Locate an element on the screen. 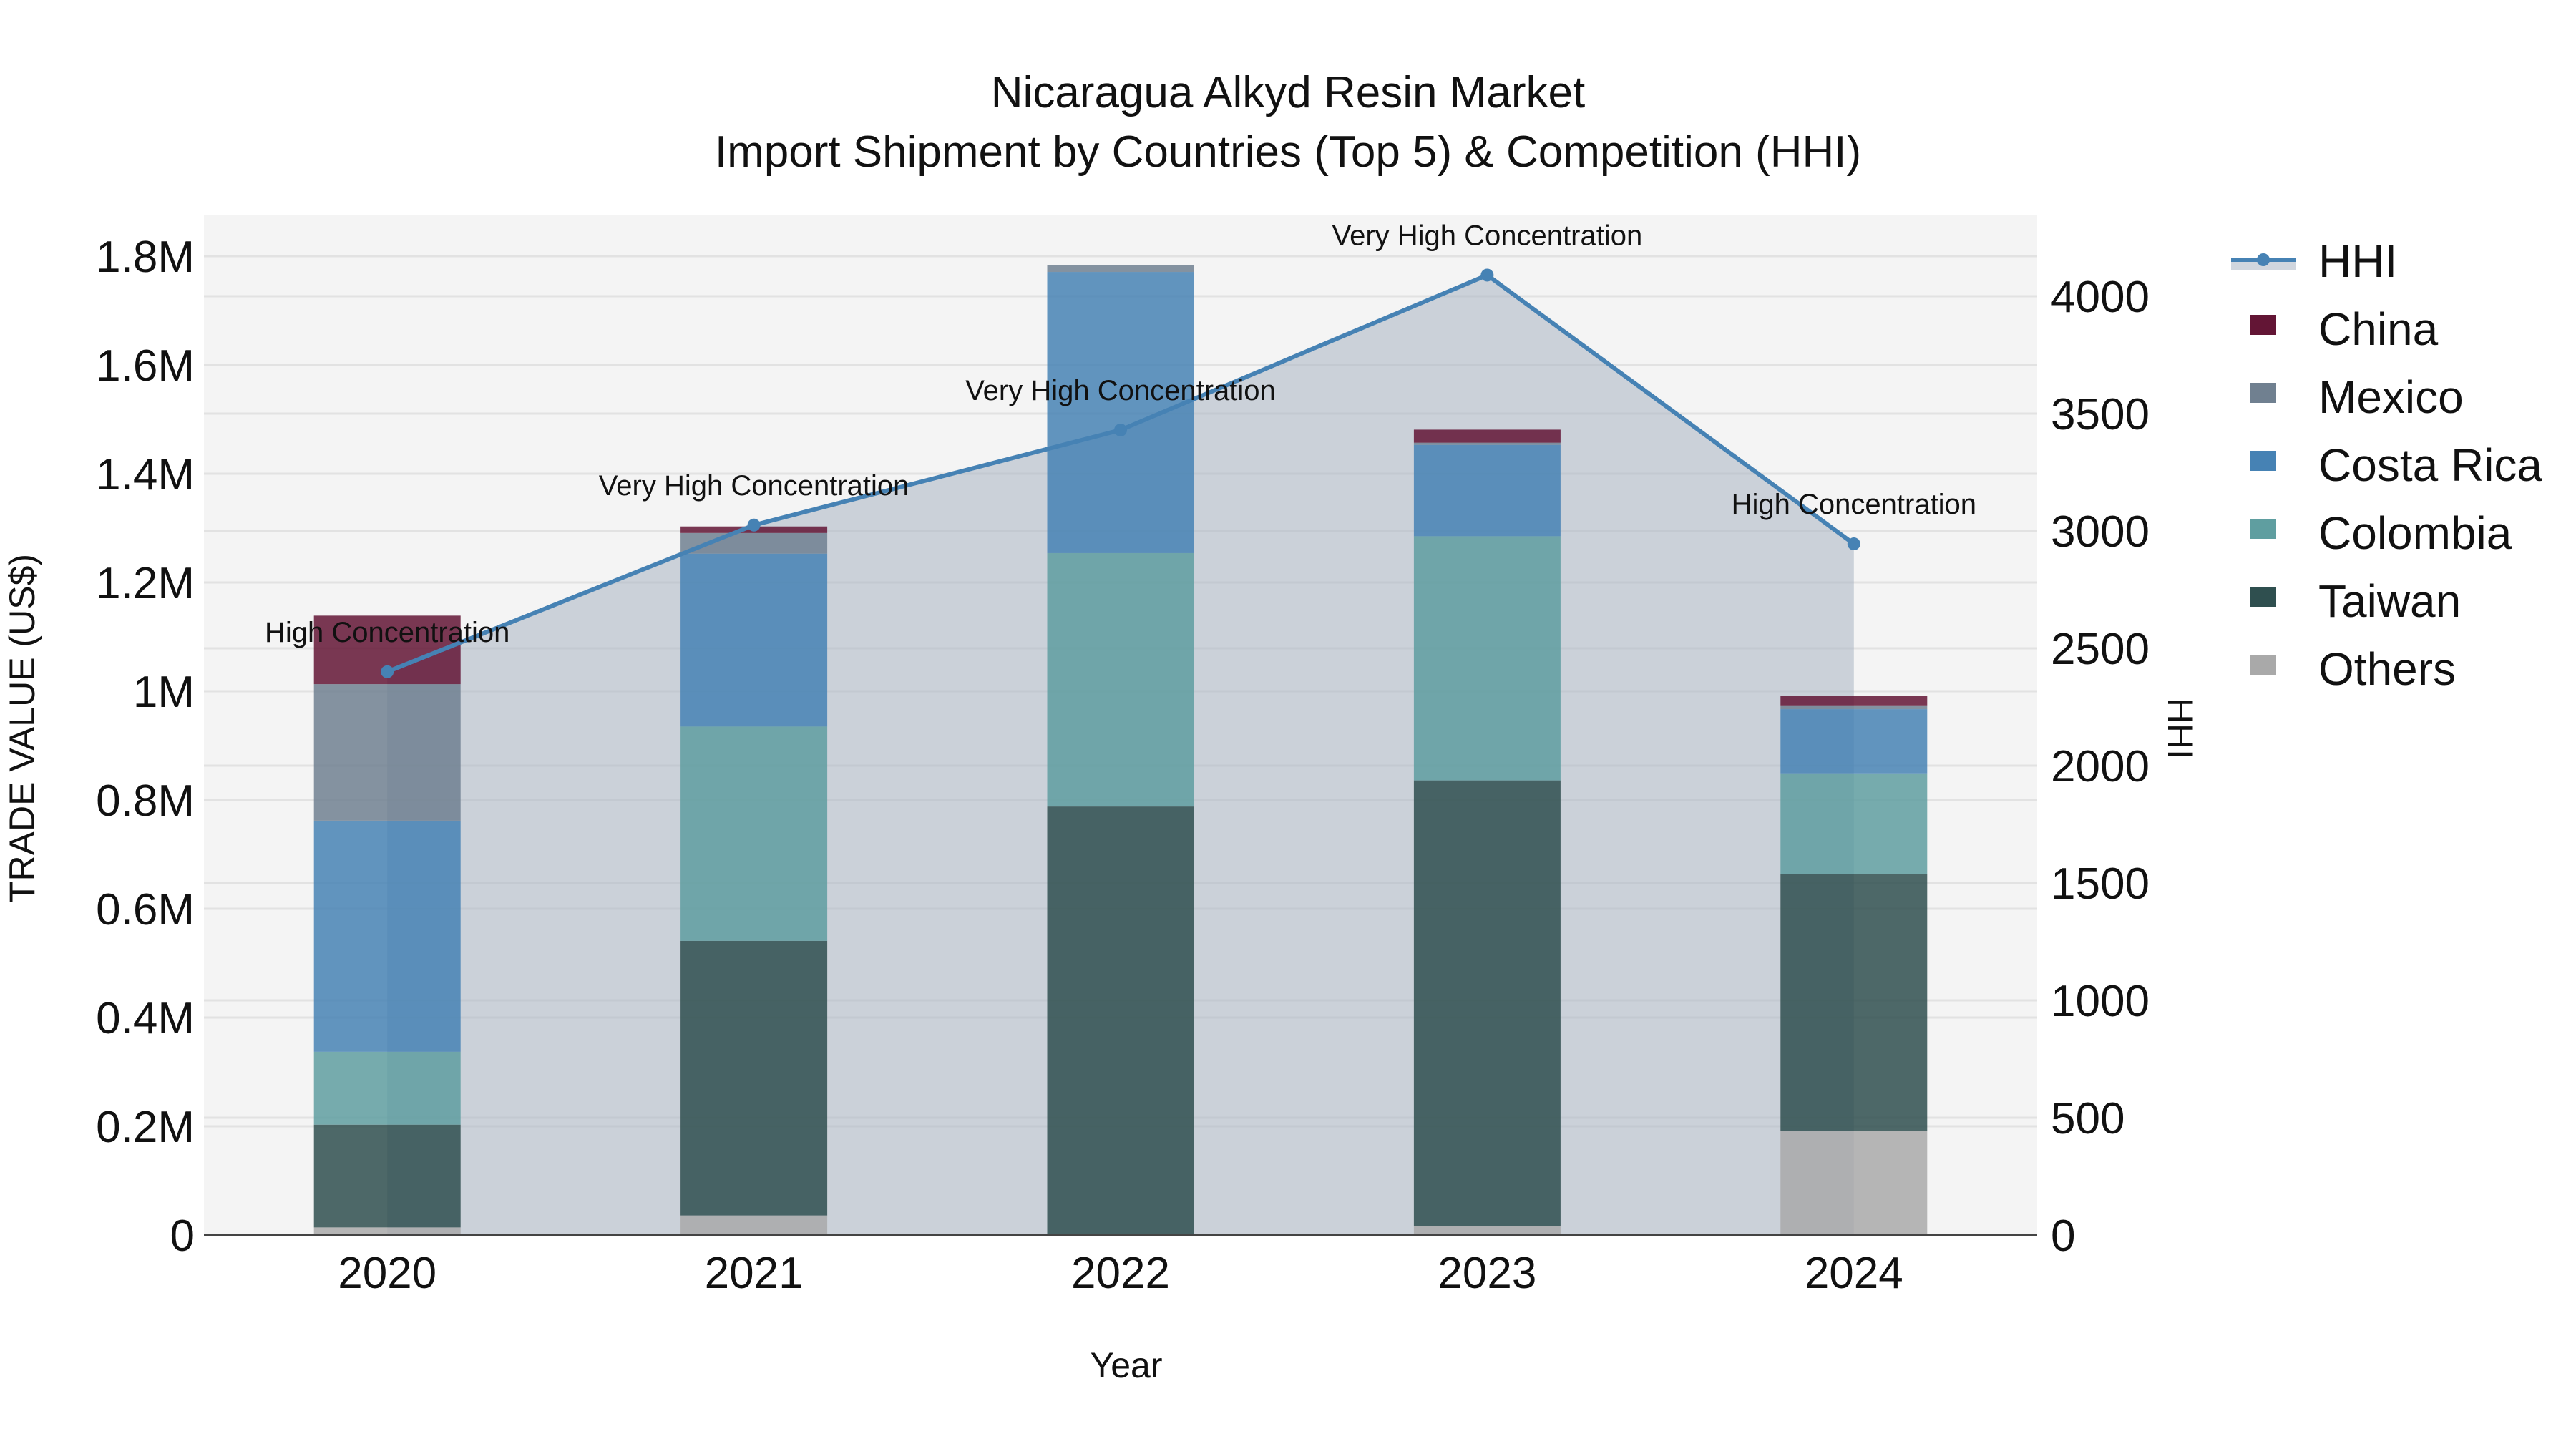 The height and width of the screenshot is (1449, 2576). bar-stack-2023 is located at coordinates (1487, 832).